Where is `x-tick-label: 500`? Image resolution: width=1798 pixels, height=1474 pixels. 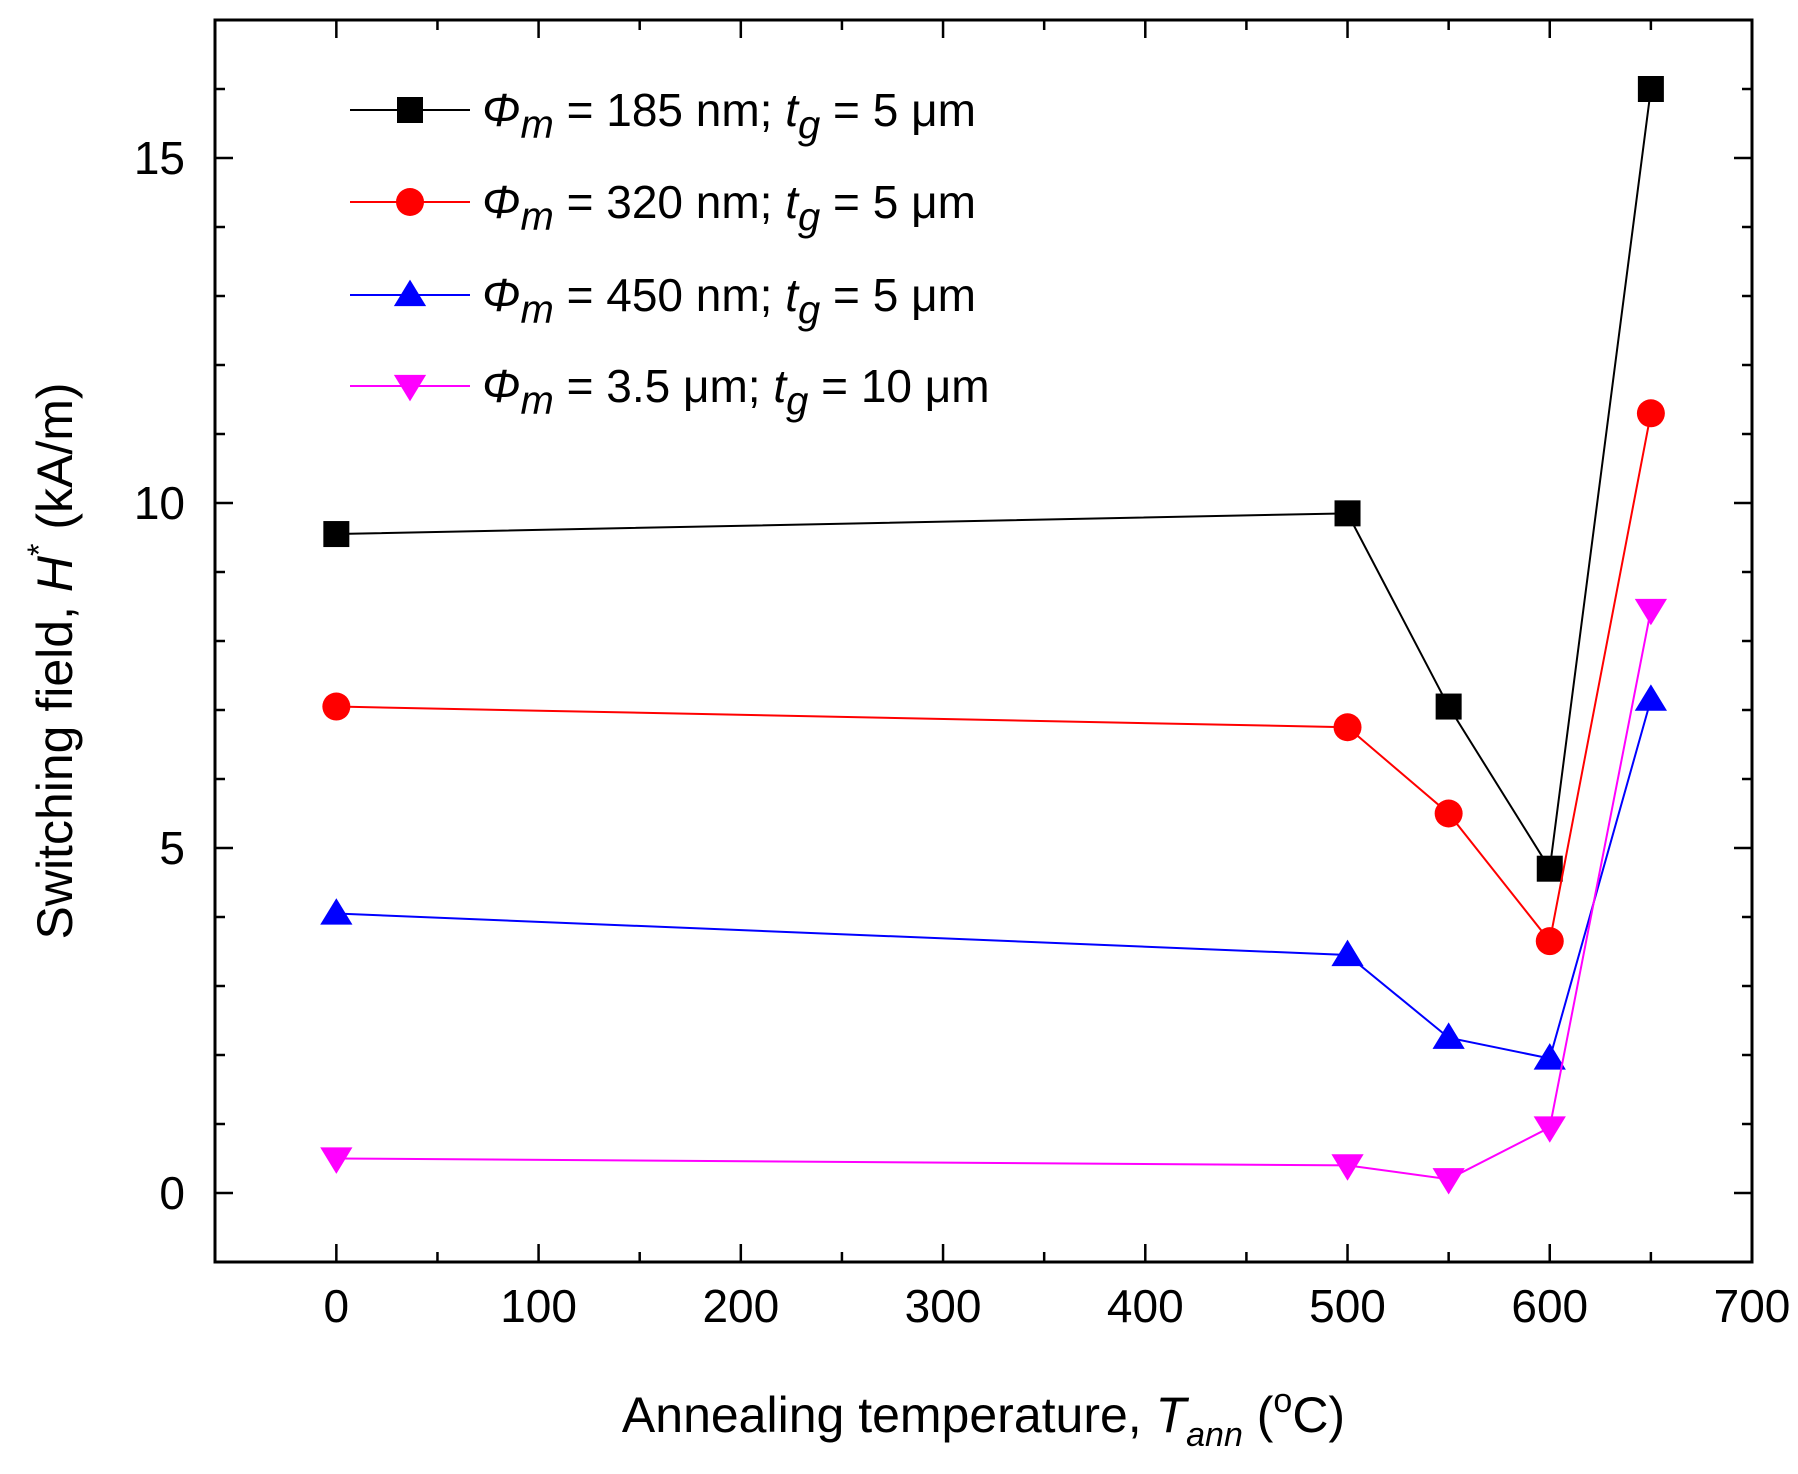 x-tick-label: 500 is located at coordinates (1347, 1306).